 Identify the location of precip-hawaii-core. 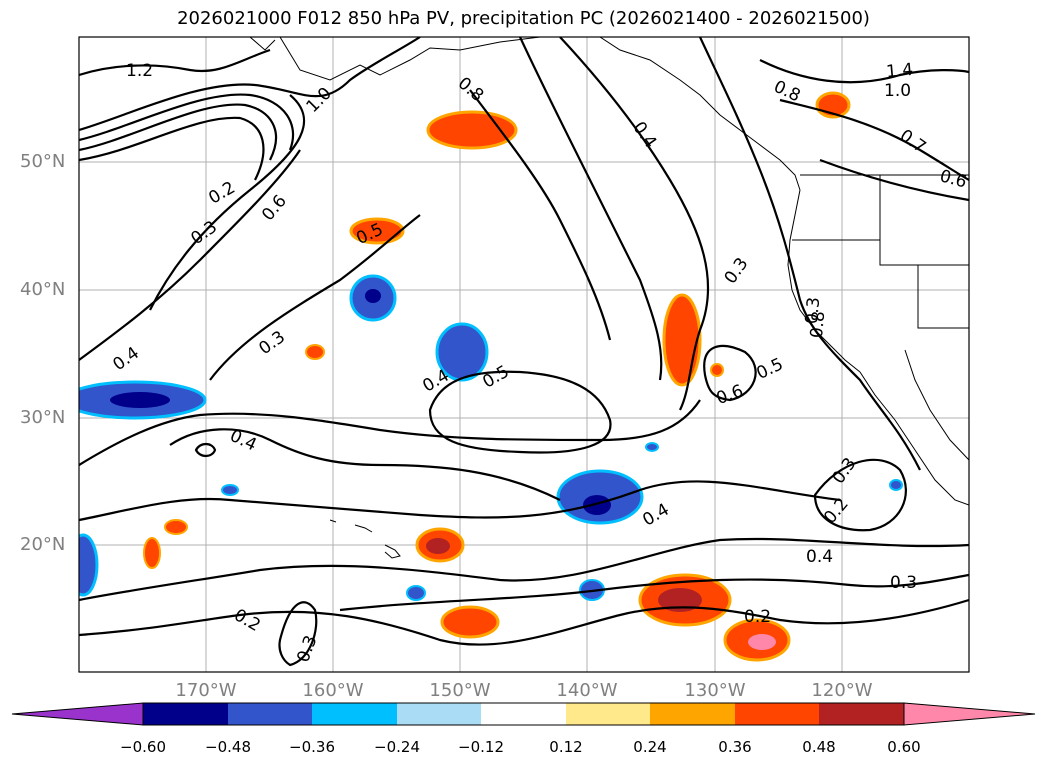
(438, 546).